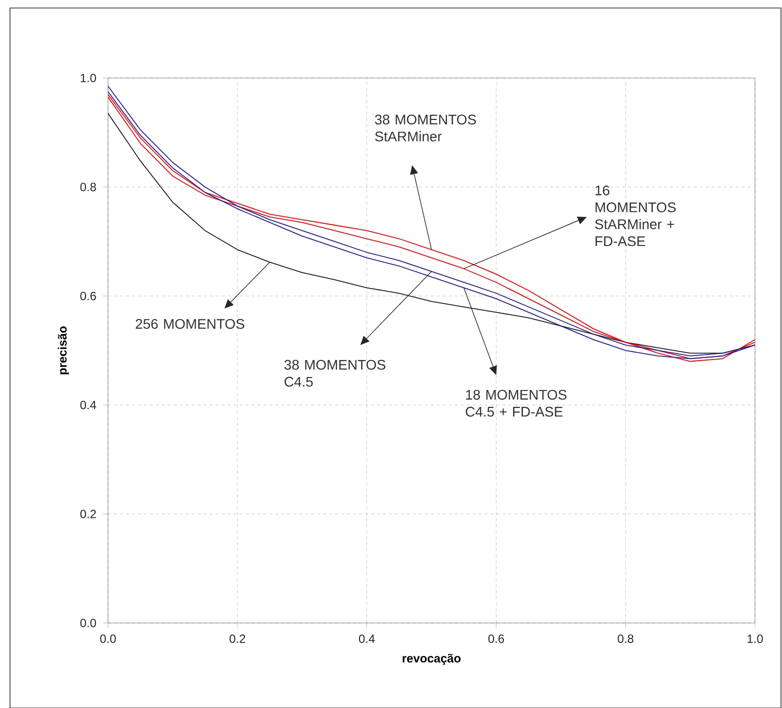  What do you see at coordinates (88, 187) in the screenshot?
I see `y-tick-label: 0.8` at bounding box center [88, 187].